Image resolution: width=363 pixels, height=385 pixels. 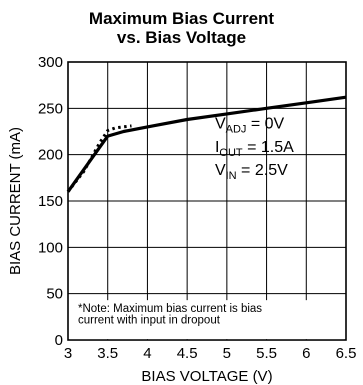 I want to click on note-line-2: current with input in dropout, so click(x=149, y=320).